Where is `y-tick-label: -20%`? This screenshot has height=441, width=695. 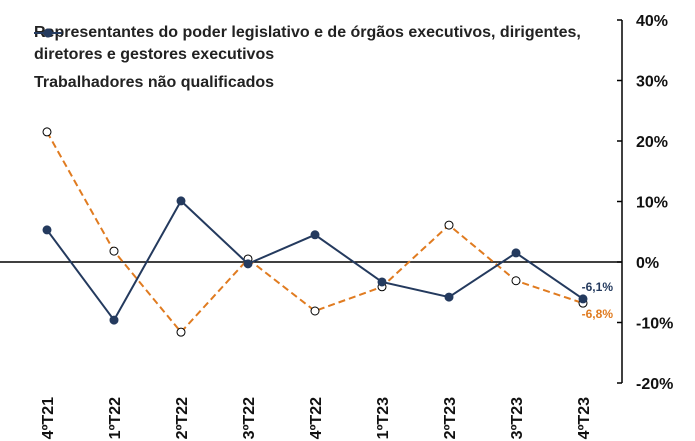
y-tick-label: -20% is located at coordinates (654, 384).